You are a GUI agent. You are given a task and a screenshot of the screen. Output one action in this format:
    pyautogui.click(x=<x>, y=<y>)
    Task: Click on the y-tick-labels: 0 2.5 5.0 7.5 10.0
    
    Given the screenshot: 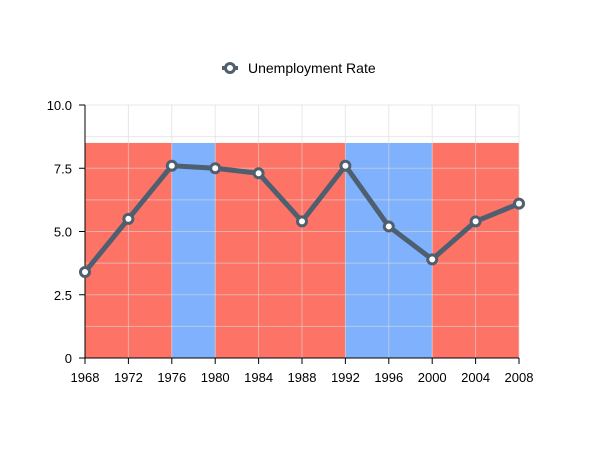 What is the action you would take?
    pyautogui.click(x=59, y=232)
    